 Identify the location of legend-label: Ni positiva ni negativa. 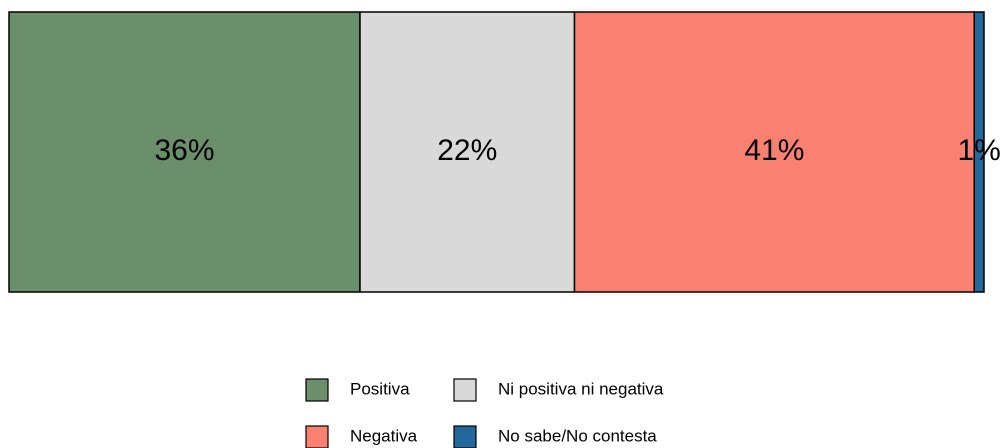
(581, 388).